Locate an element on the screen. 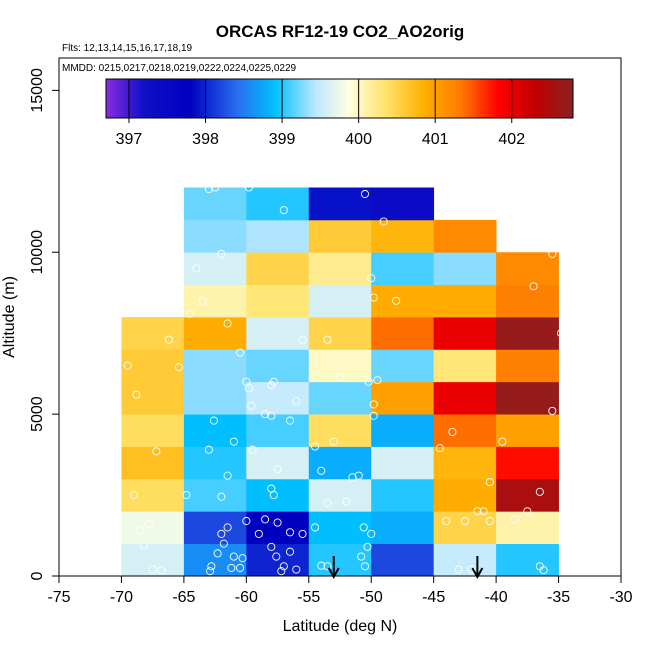  x-tick-label: -60 is located at coordinates (246, 597).